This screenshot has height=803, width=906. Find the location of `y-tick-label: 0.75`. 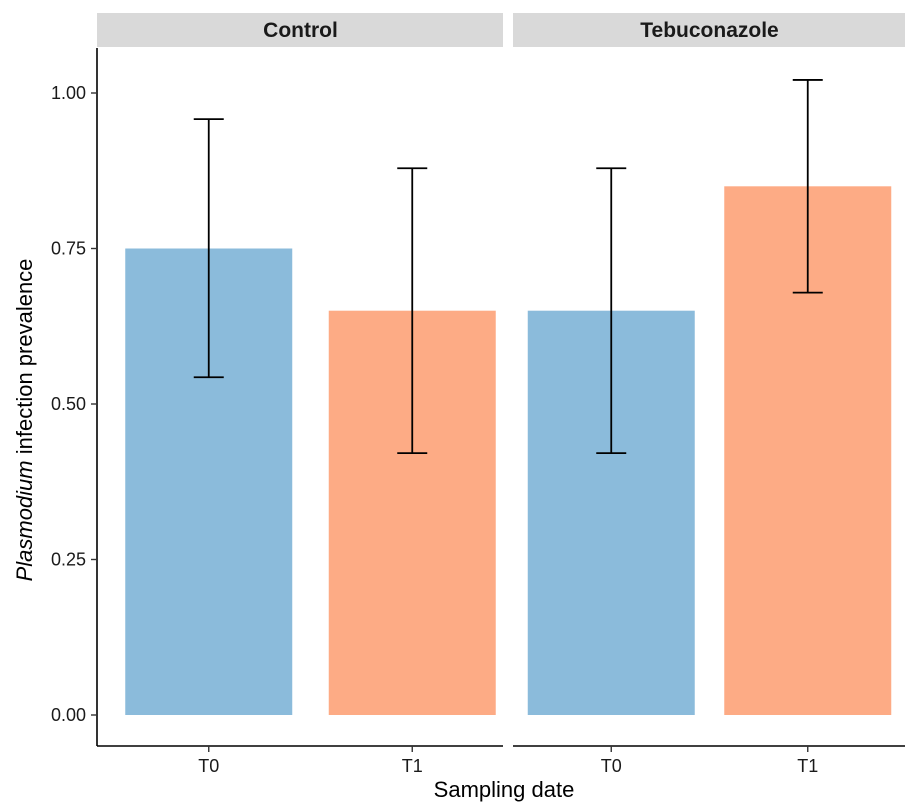

y-tick-label: 0.75 is located at coordinates (68, 249).